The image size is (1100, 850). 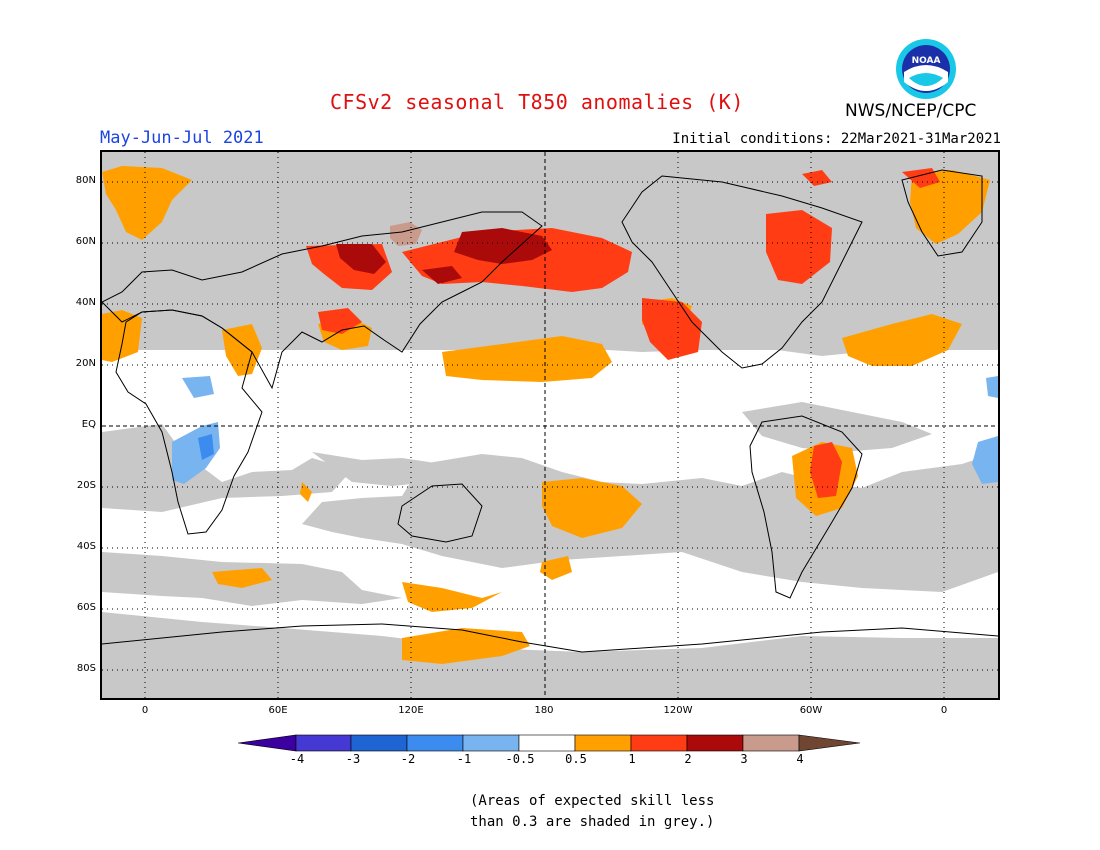 What do you see at coordinates (926, 69) in the screenshot?
I see `noaa-logo: NOAA` at bounding box center [926, 69].